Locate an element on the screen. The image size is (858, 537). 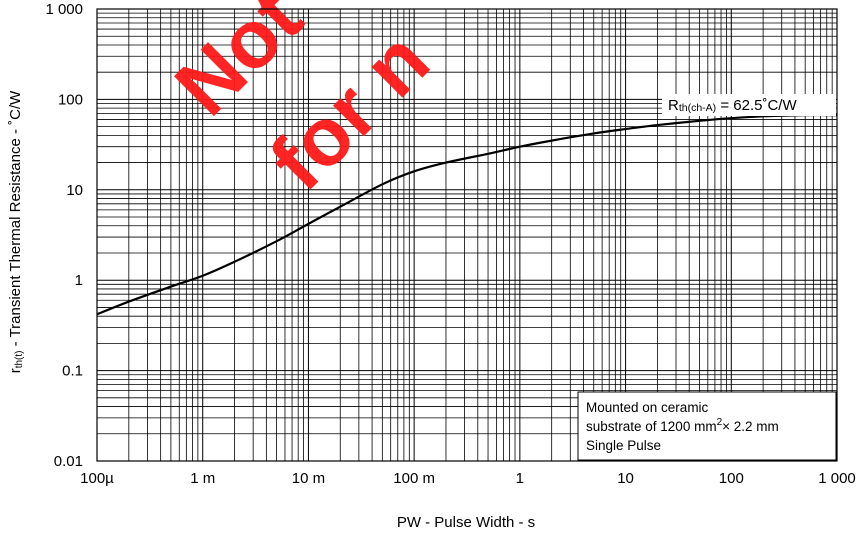
note-line2: substrate of 1200 mm2× 2.2 mm is located at coordinates (682, 425).